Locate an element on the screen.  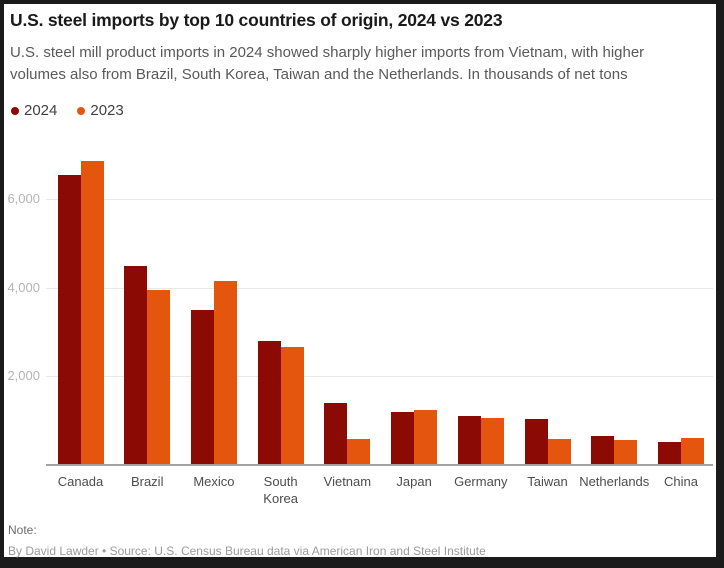
note-label: Note: is located at coordinates (22, 530).